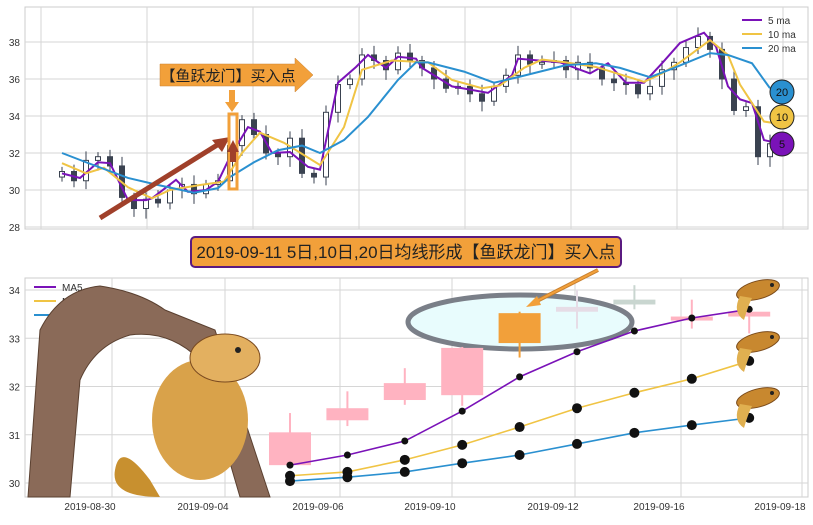 The width and height of the screenshot is (813, 525). Describe the element at coordinates (72, 288) in the screenshot. I see `bottom-legend-label: MA5` at that location.